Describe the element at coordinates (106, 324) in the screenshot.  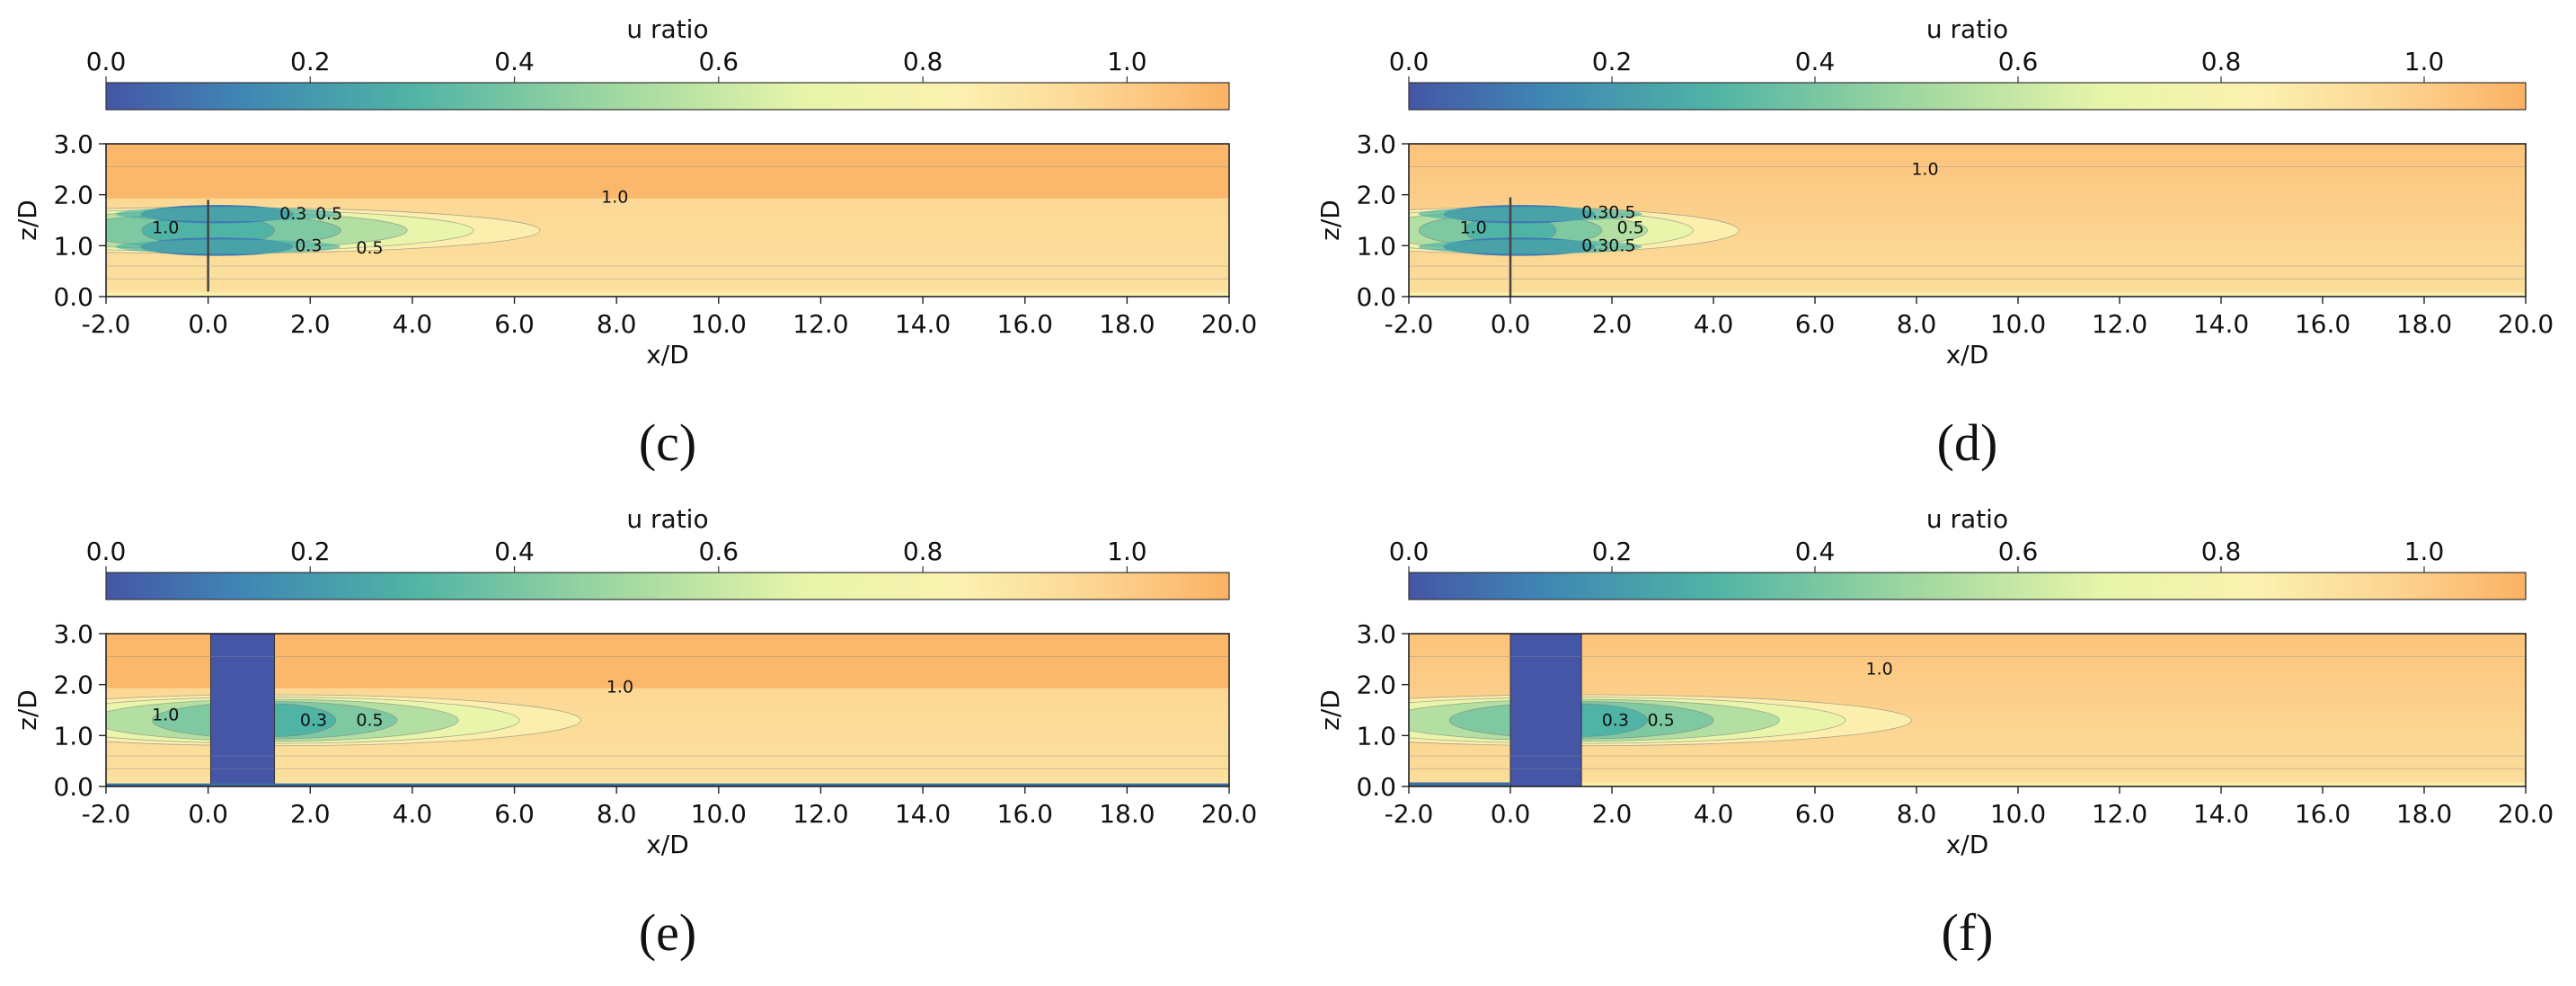
I see `x-tick-label: -2.0` at that location.